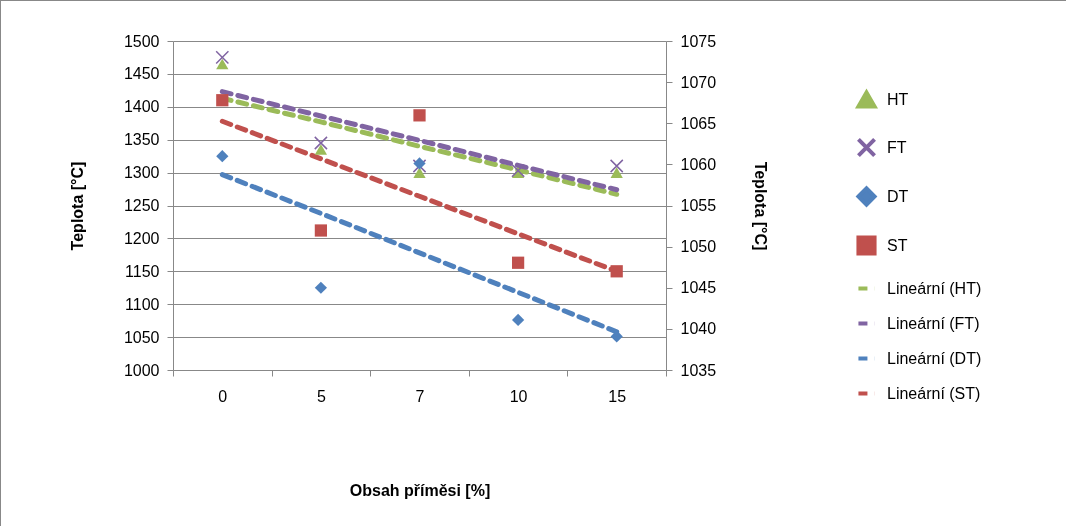 Image resolution: width=1070 pixels, height=530 pixels. I want to click on y-tick-label: 1100, so click(142, 304).